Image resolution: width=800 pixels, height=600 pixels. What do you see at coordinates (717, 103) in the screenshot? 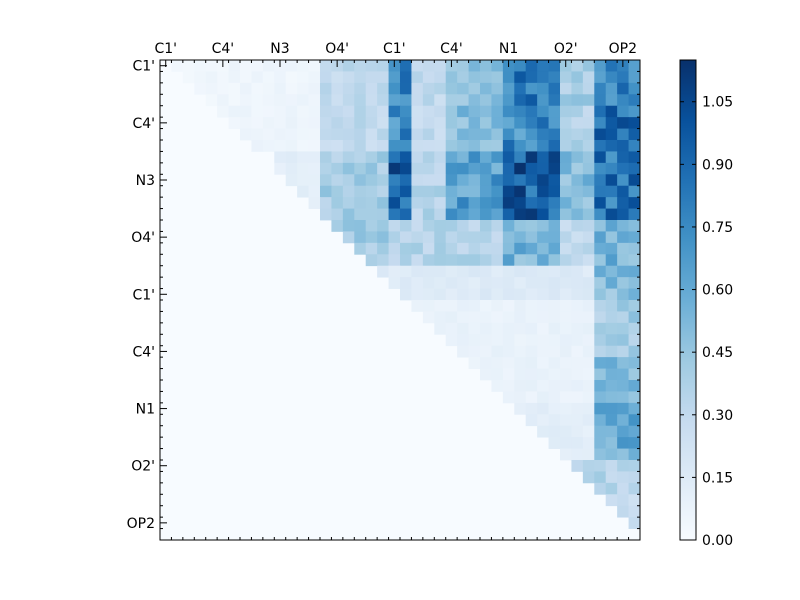
I see `colorbar-tick-label: 1.05` at bounding box center [717, 103].